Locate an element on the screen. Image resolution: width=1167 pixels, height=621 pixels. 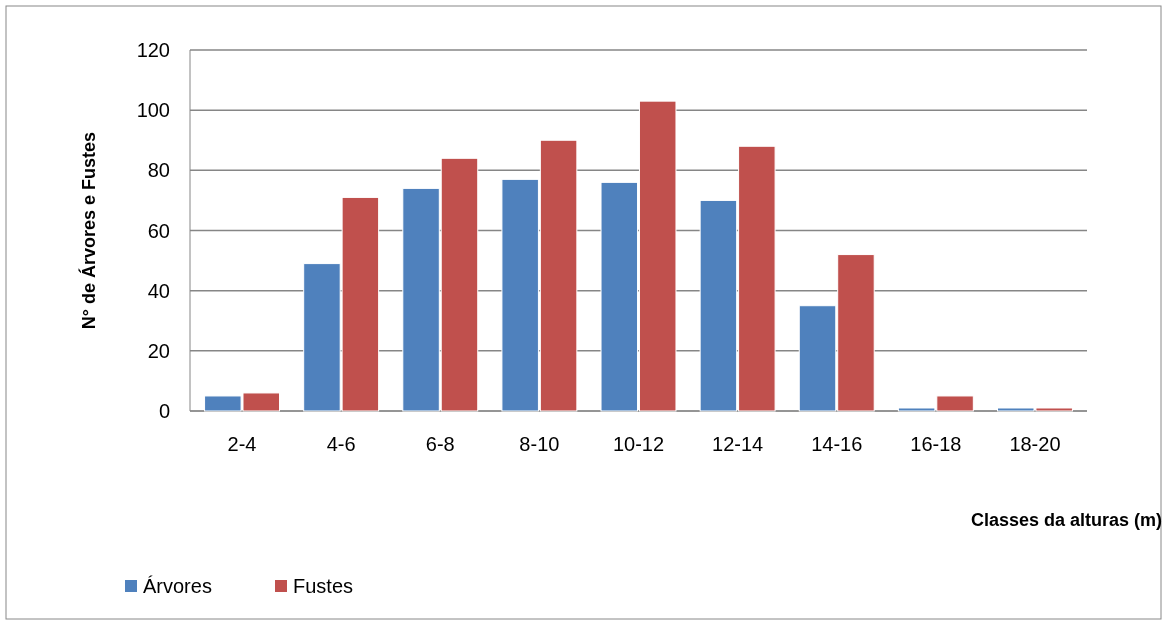
legend-label: Árvores is located at coordinates (177, 586).